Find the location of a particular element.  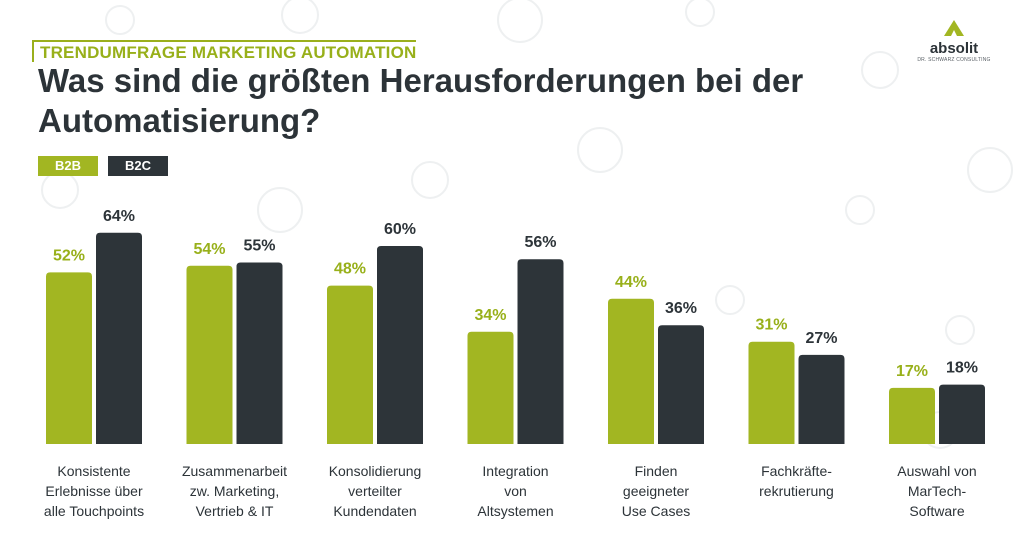

category-label-5: Fachkräfte-rekrutierung is located at coordinates (796, 481).